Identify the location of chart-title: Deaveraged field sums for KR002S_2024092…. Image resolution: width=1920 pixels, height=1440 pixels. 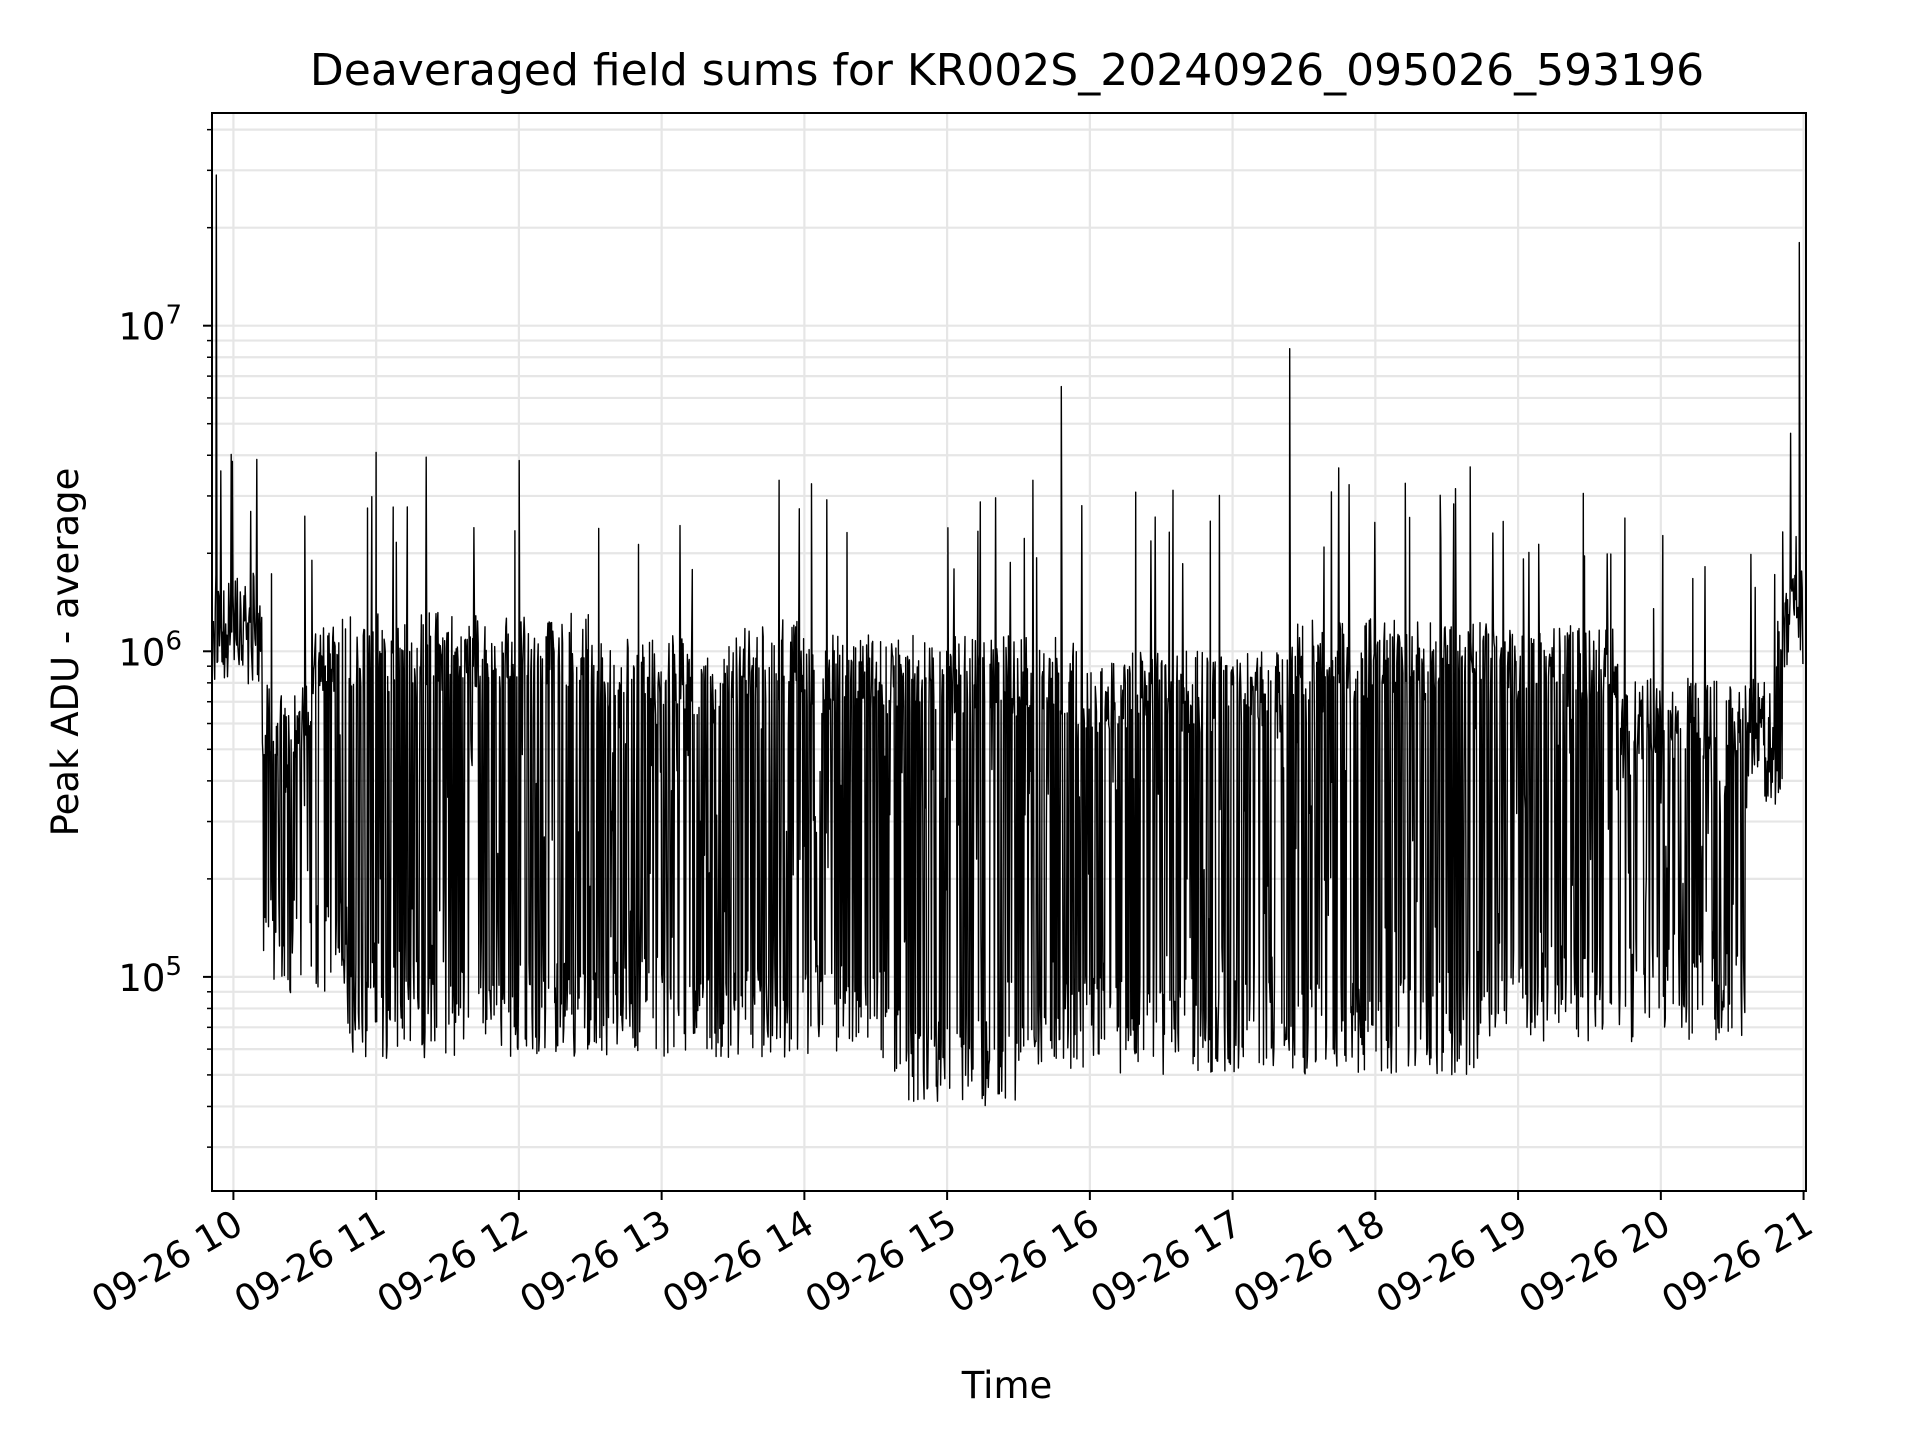
(1007, 70).